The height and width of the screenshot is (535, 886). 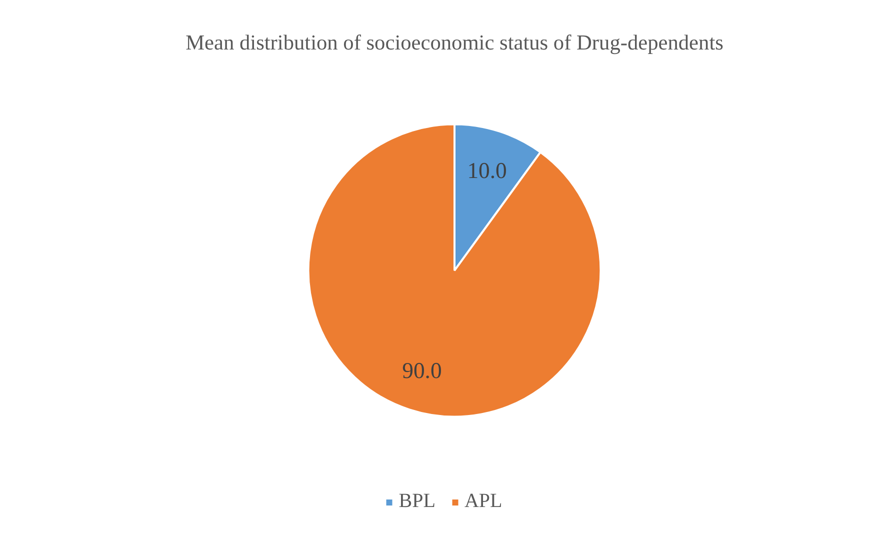 What do you see at coordinates (455, 42) in the screenshot?
I see `chart-title: Mean distribution of socioeconomic status of Drug-dependents` at bounding box center [455, 42].